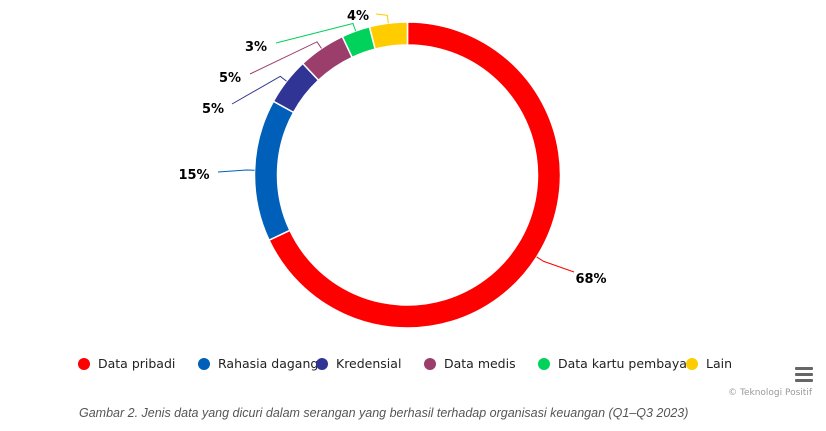 The image size is (826, 431). I want to click on data-label: 68%, so click(590, 279).